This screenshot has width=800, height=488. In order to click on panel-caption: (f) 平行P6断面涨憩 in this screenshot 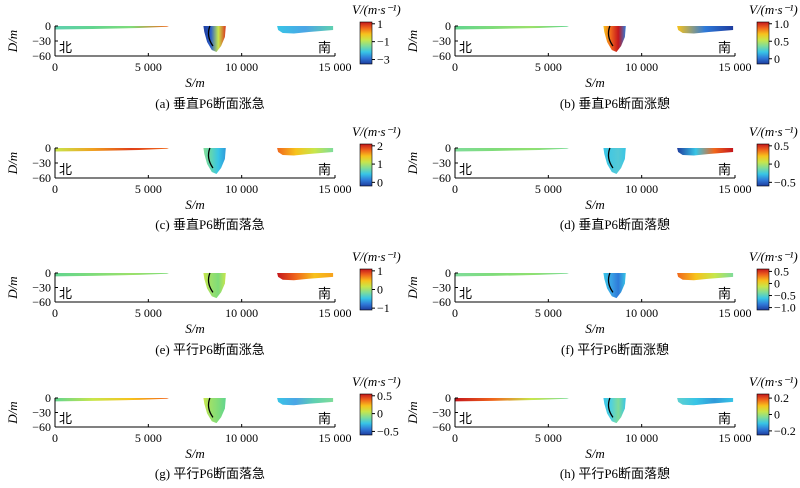, I will do `click(615, 349)`.